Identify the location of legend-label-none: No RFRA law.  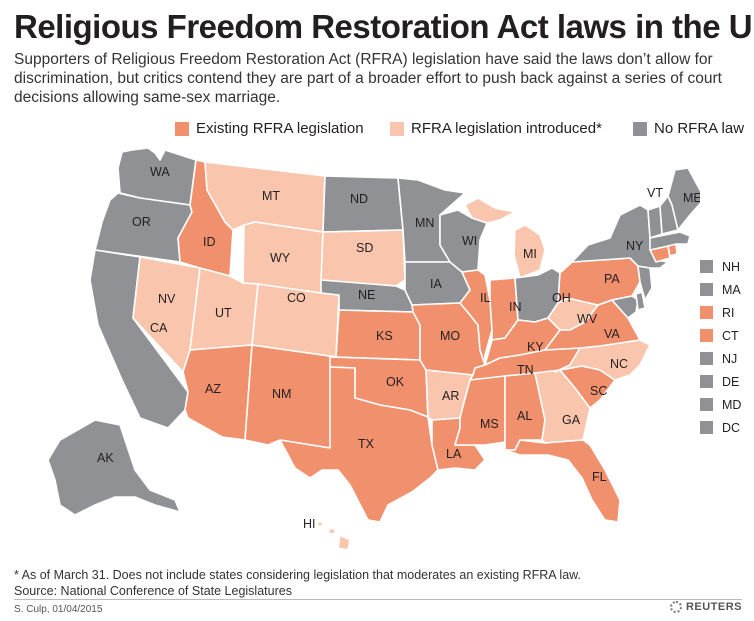
(699, 128).